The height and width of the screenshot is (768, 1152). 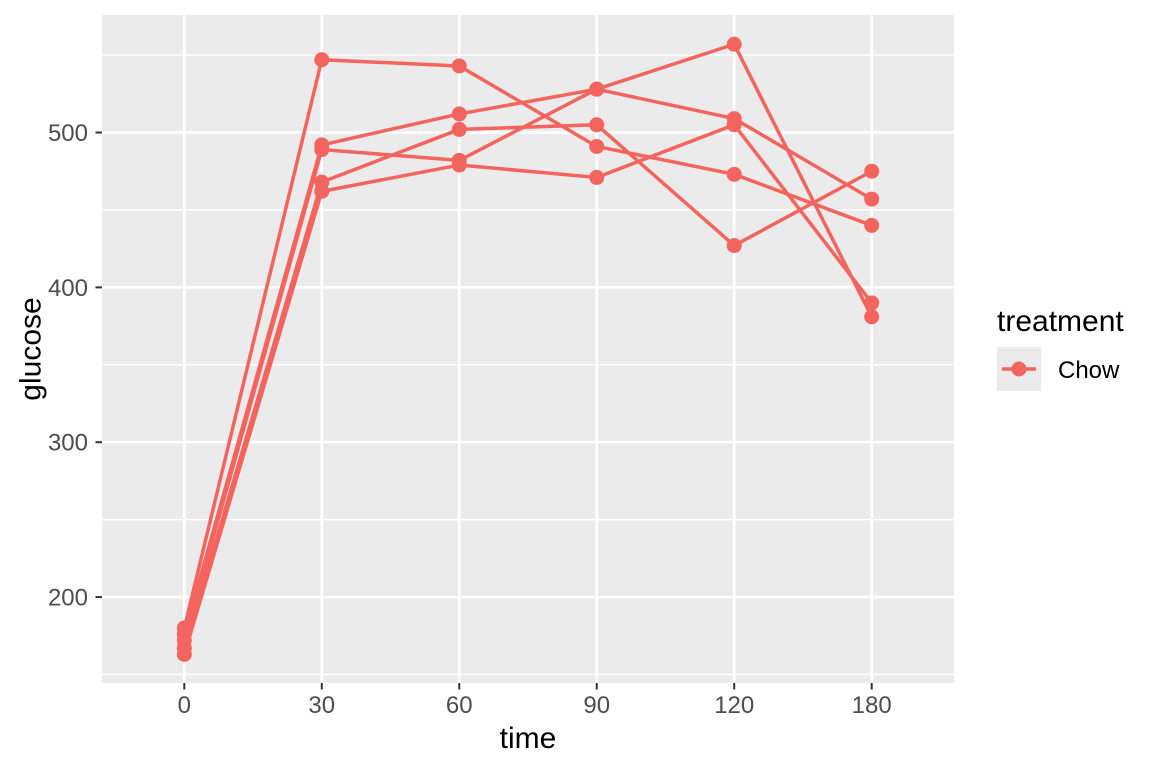 What do you see at coordinates (68, 443) in the screenshot?
I see `y-tick-label: 300` at bounding box center [68, 443].